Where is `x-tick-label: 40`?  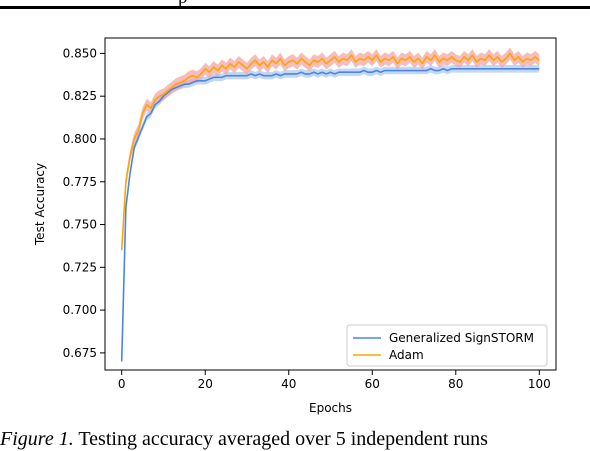 x-tick-label: 40 is located at coordinates (288, 384).